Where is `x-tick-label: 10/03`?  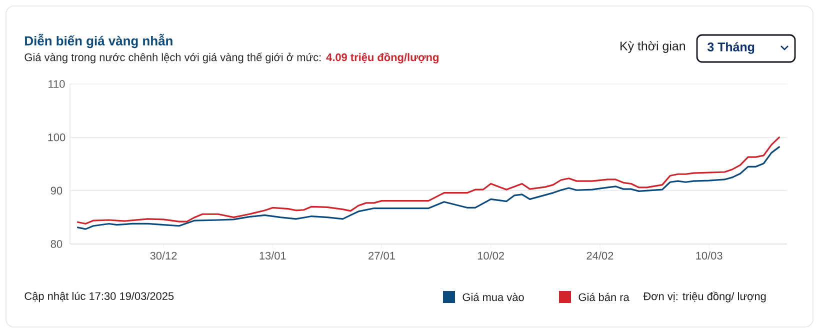 x-tick-label: 10/03 is located at coordinates (709, 256).